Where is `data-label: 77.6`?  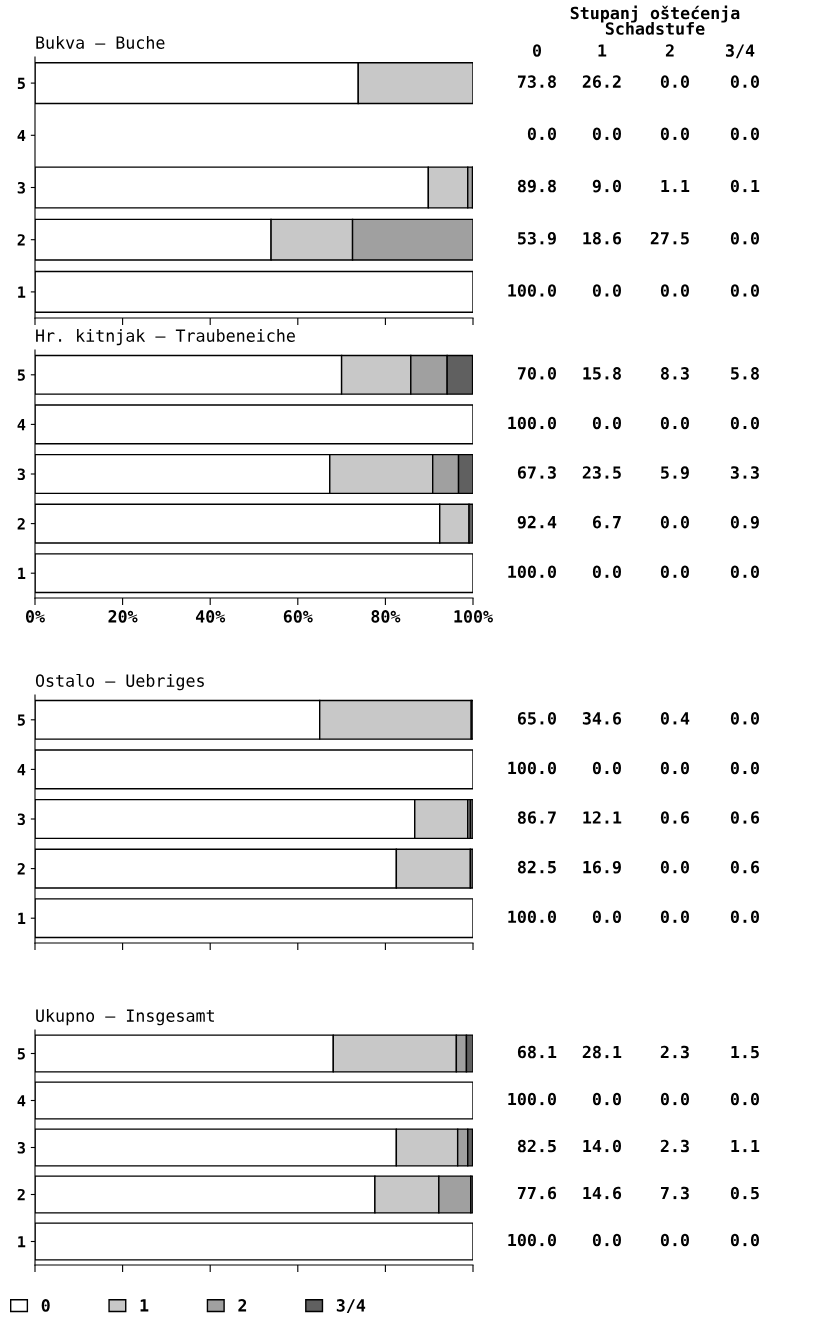
data-label: 77.6 is located at coordinates (537, 1193).